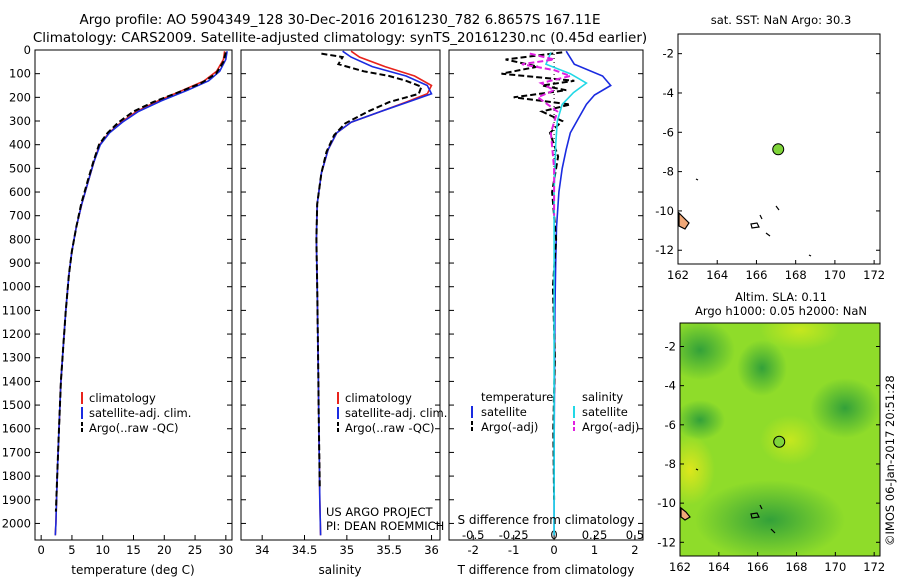 Image resolution: width=900 pixels, height=580 pixels. What do you see at coordinates (777, 563) in the screenshot?
I see `sla-x-ticks: 162 164 166 168 170 172` at bounding box center [777, 563].